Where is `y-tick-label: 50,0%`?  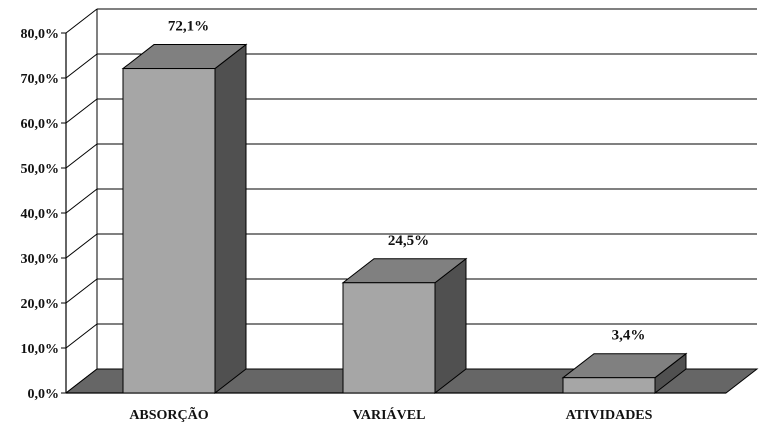 y-tick-label: 50,0% is located at coordinates (40, 169).